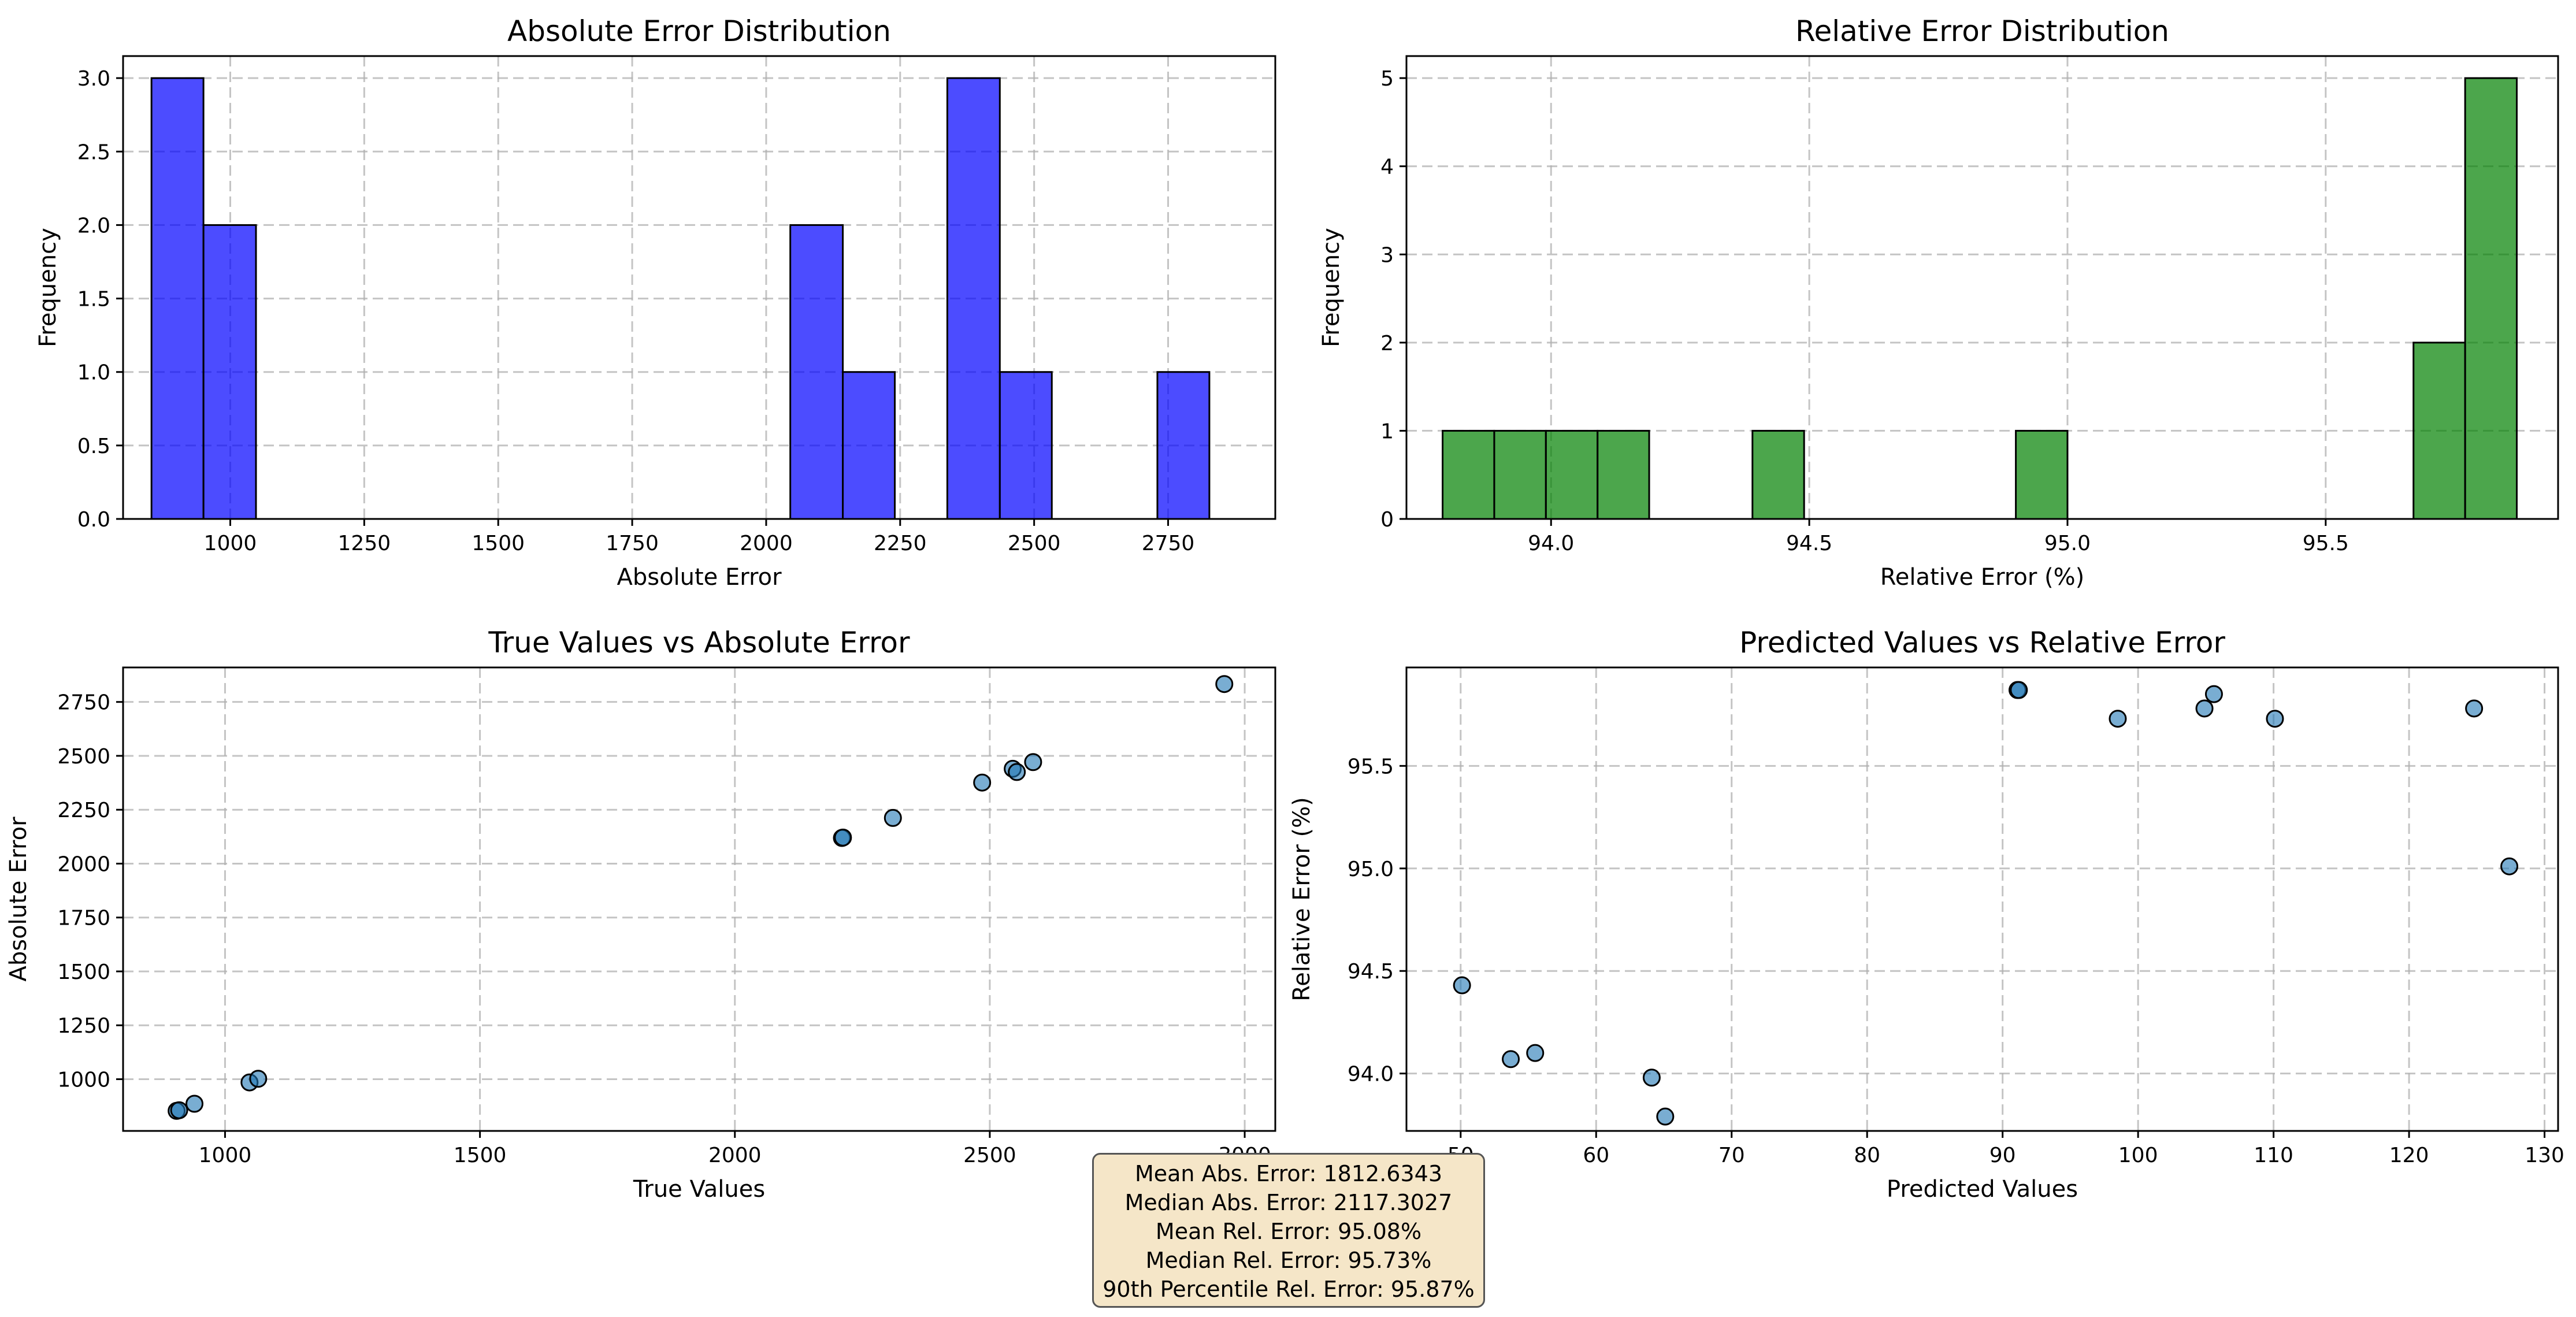  What do you see at coordinates (2003, 1155) in the screenshot?
I see `x-tick-label: 90` at bounding box center [2003, 1155].